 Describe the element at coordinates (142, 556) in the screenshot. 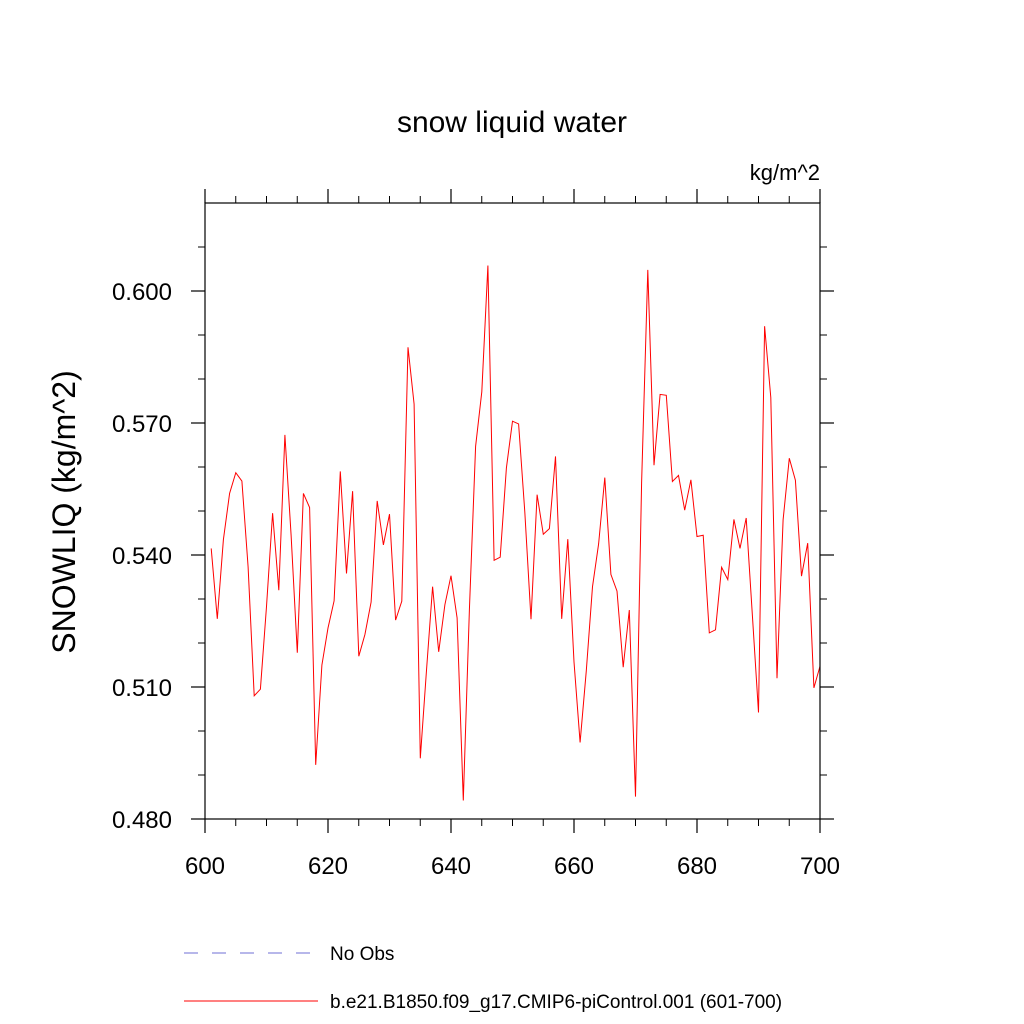

I see `y-tick-label: 0.540` at that location.